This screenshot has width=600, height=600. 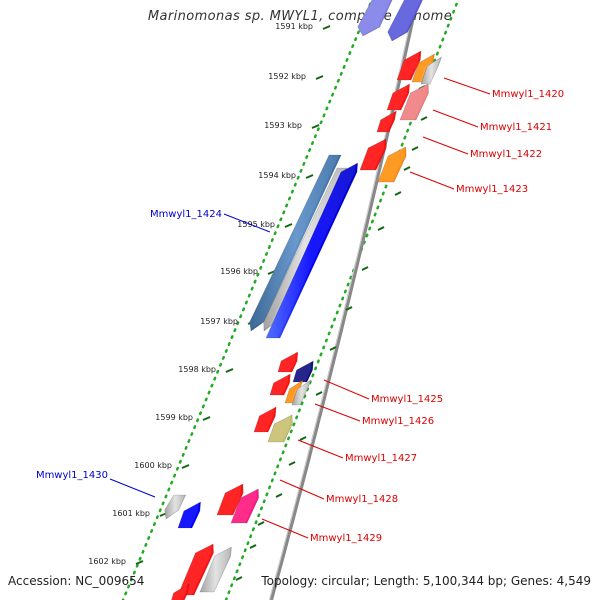 I want to click on gene-label-mmwyl1-1427: Mmwyl1_1427, so click(x=381, y=458).